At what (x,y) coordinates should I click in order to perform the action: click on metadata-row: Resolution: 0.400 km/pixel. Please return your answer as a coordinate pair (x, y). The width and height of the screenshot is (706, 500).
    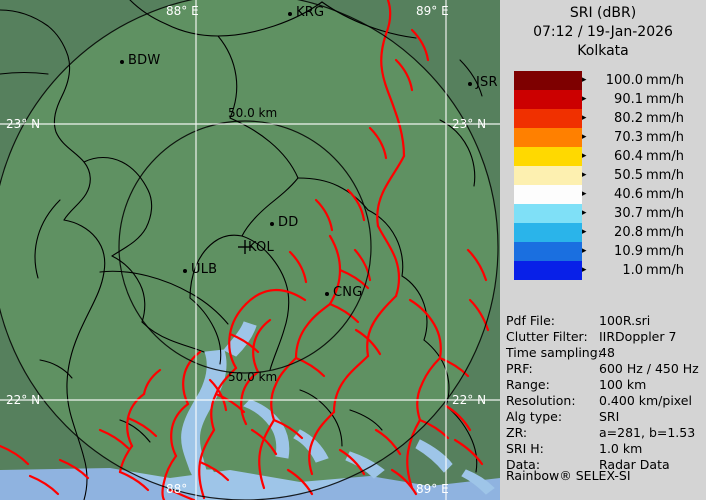
    Looking at the image, I should click on (606, 401).